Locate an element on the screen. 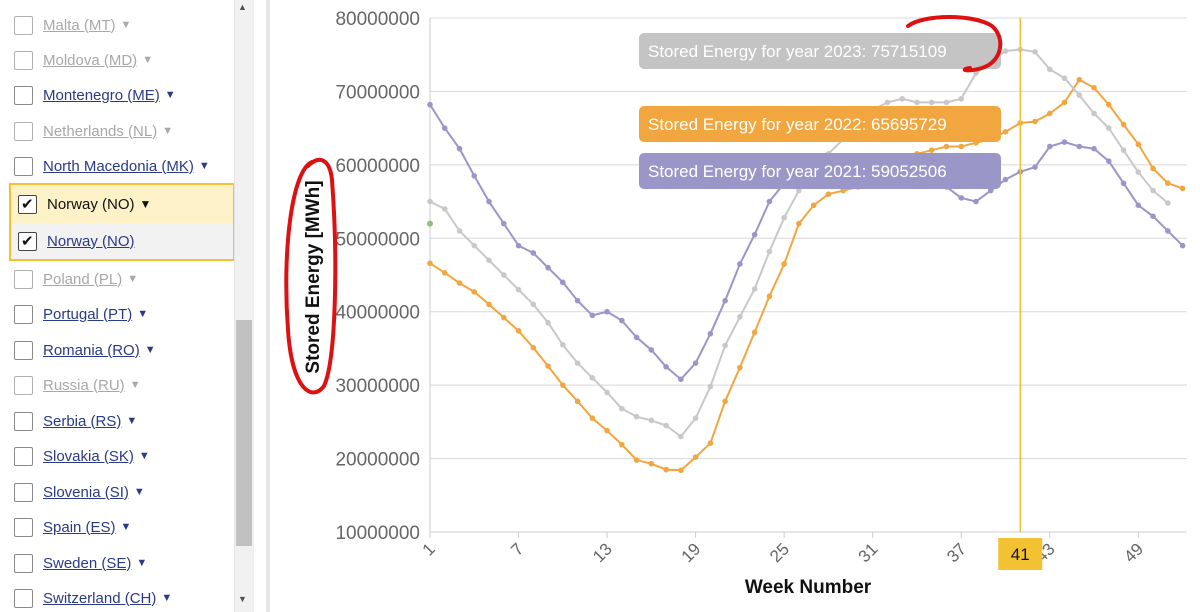 The width and height of the screenshot is (1200, 612). country-item: Netherlands (NL) ▼ is located at coordinates (93, 131).